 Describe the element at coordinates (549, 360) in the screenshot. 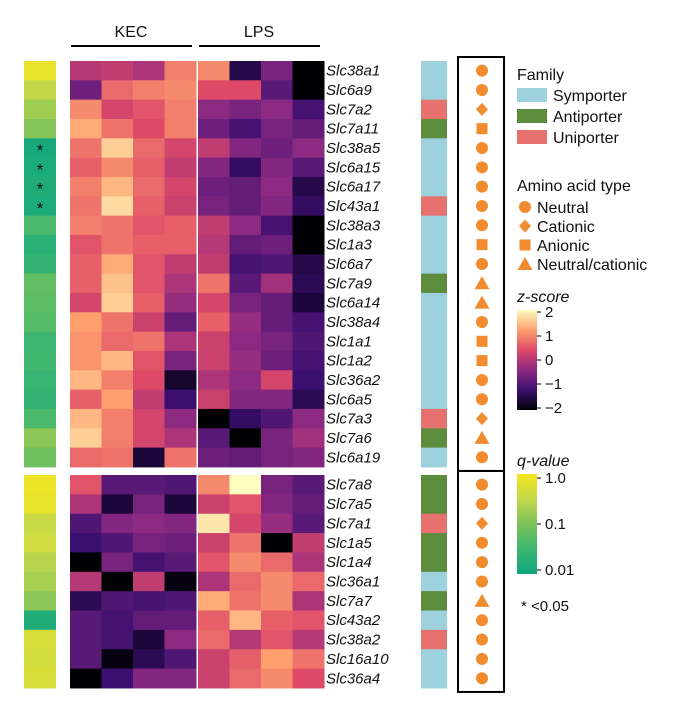

I see `zscore-ticks: 2 1 0 −1 −2` at that location.